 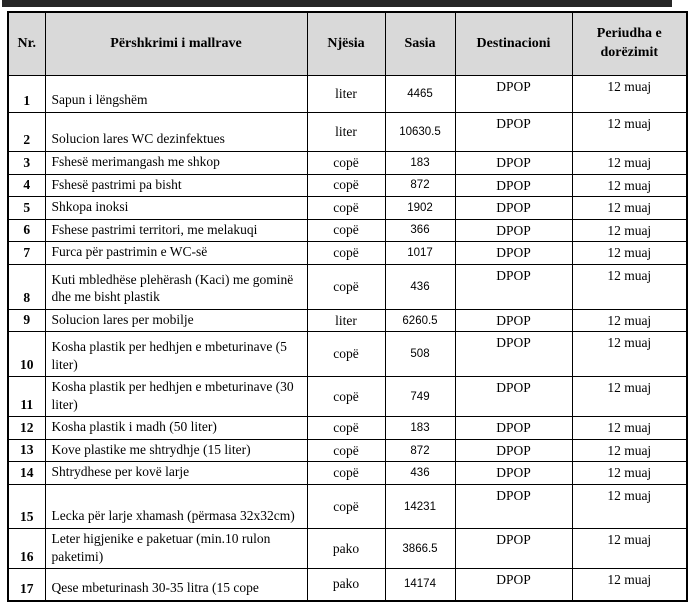 I want to click on row-number-cell: 5, so click(x=26, y=208).